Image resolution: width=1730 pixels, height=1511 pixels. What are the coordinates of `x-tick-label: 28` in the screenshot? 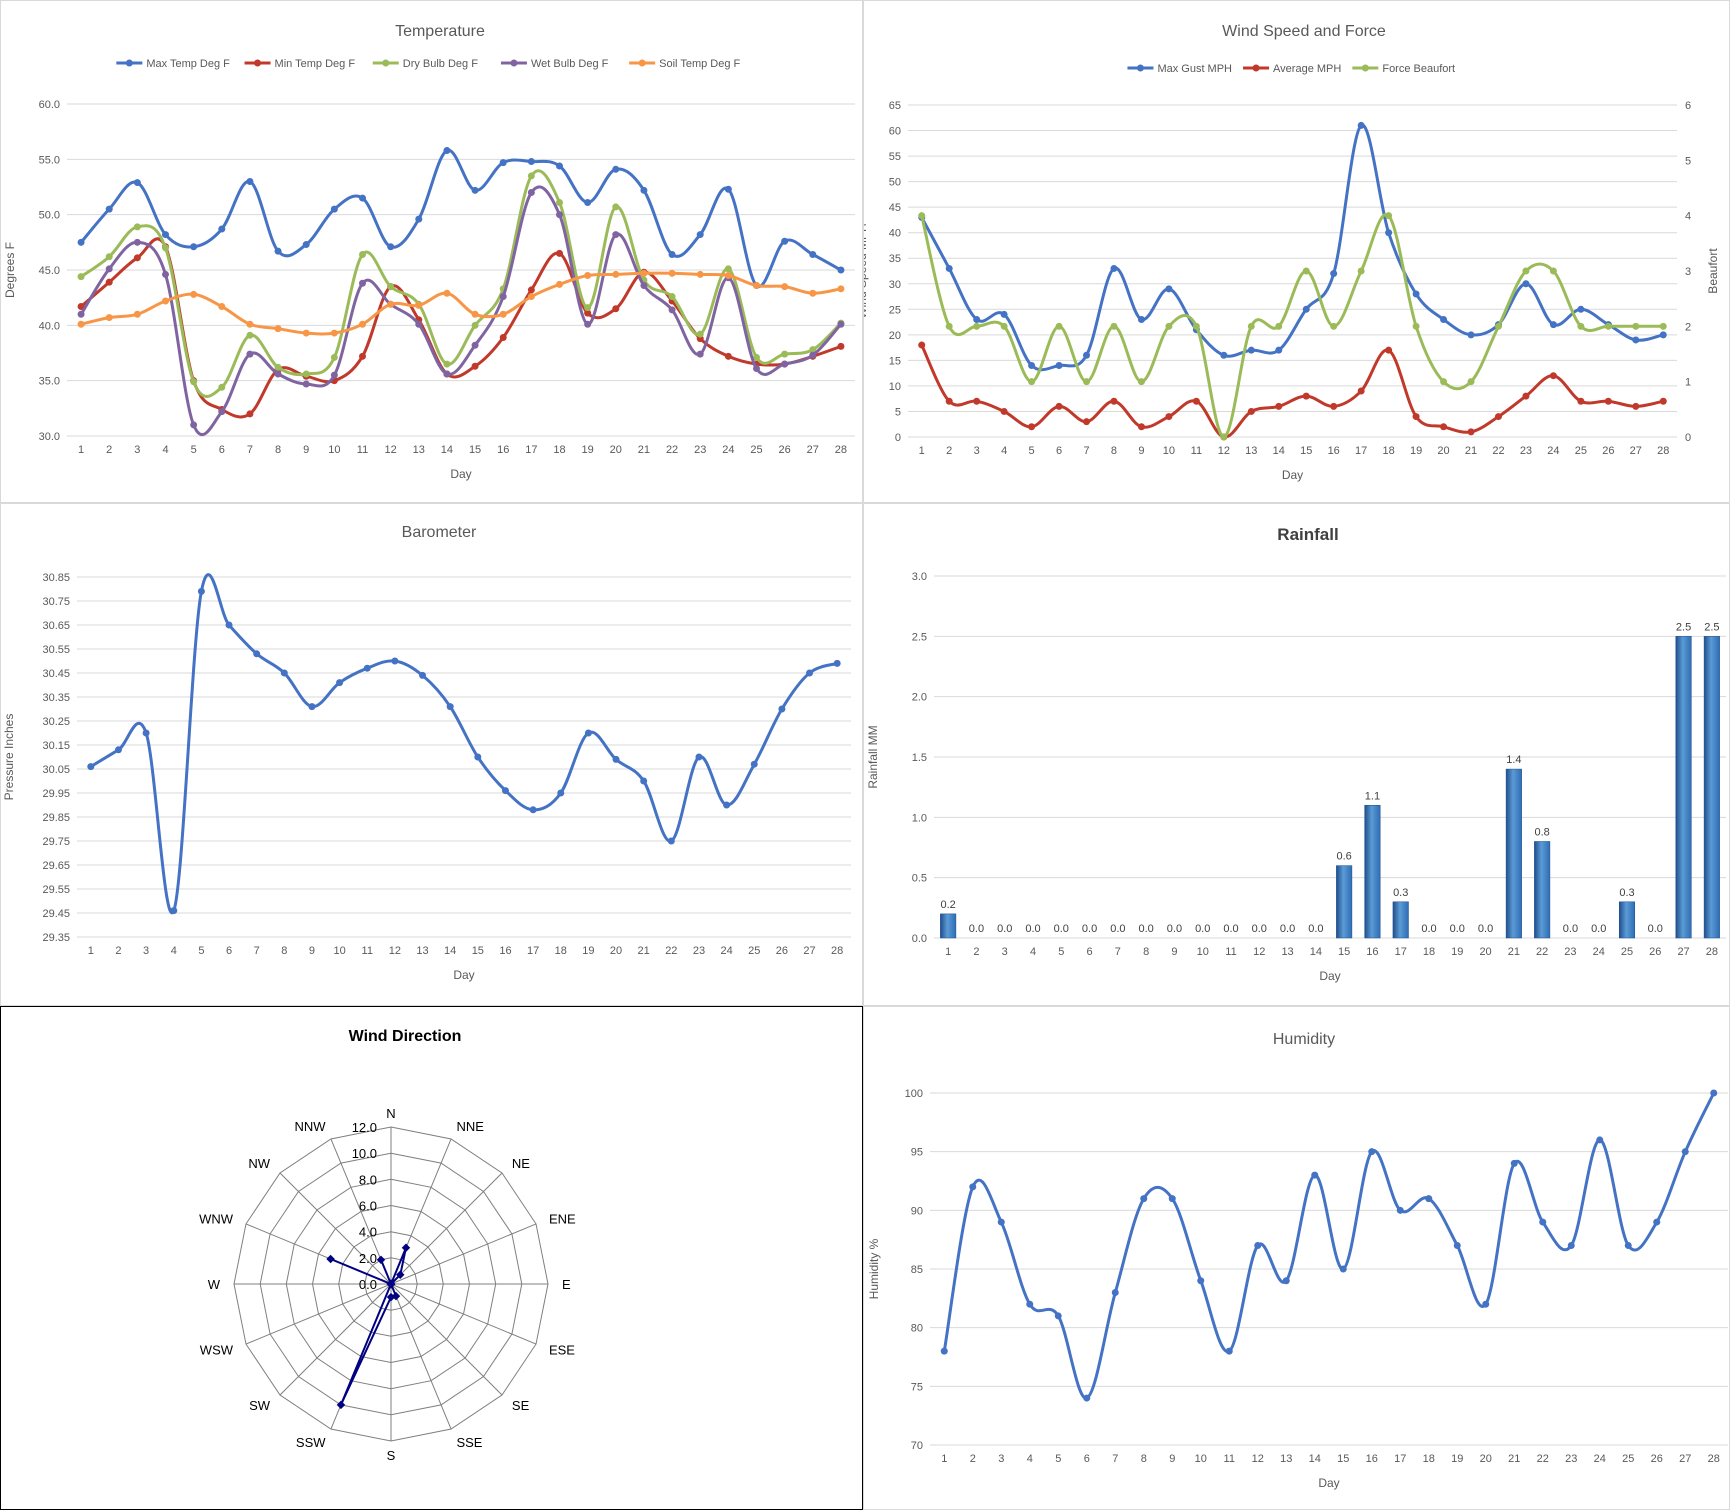 It's located at (837, 951).